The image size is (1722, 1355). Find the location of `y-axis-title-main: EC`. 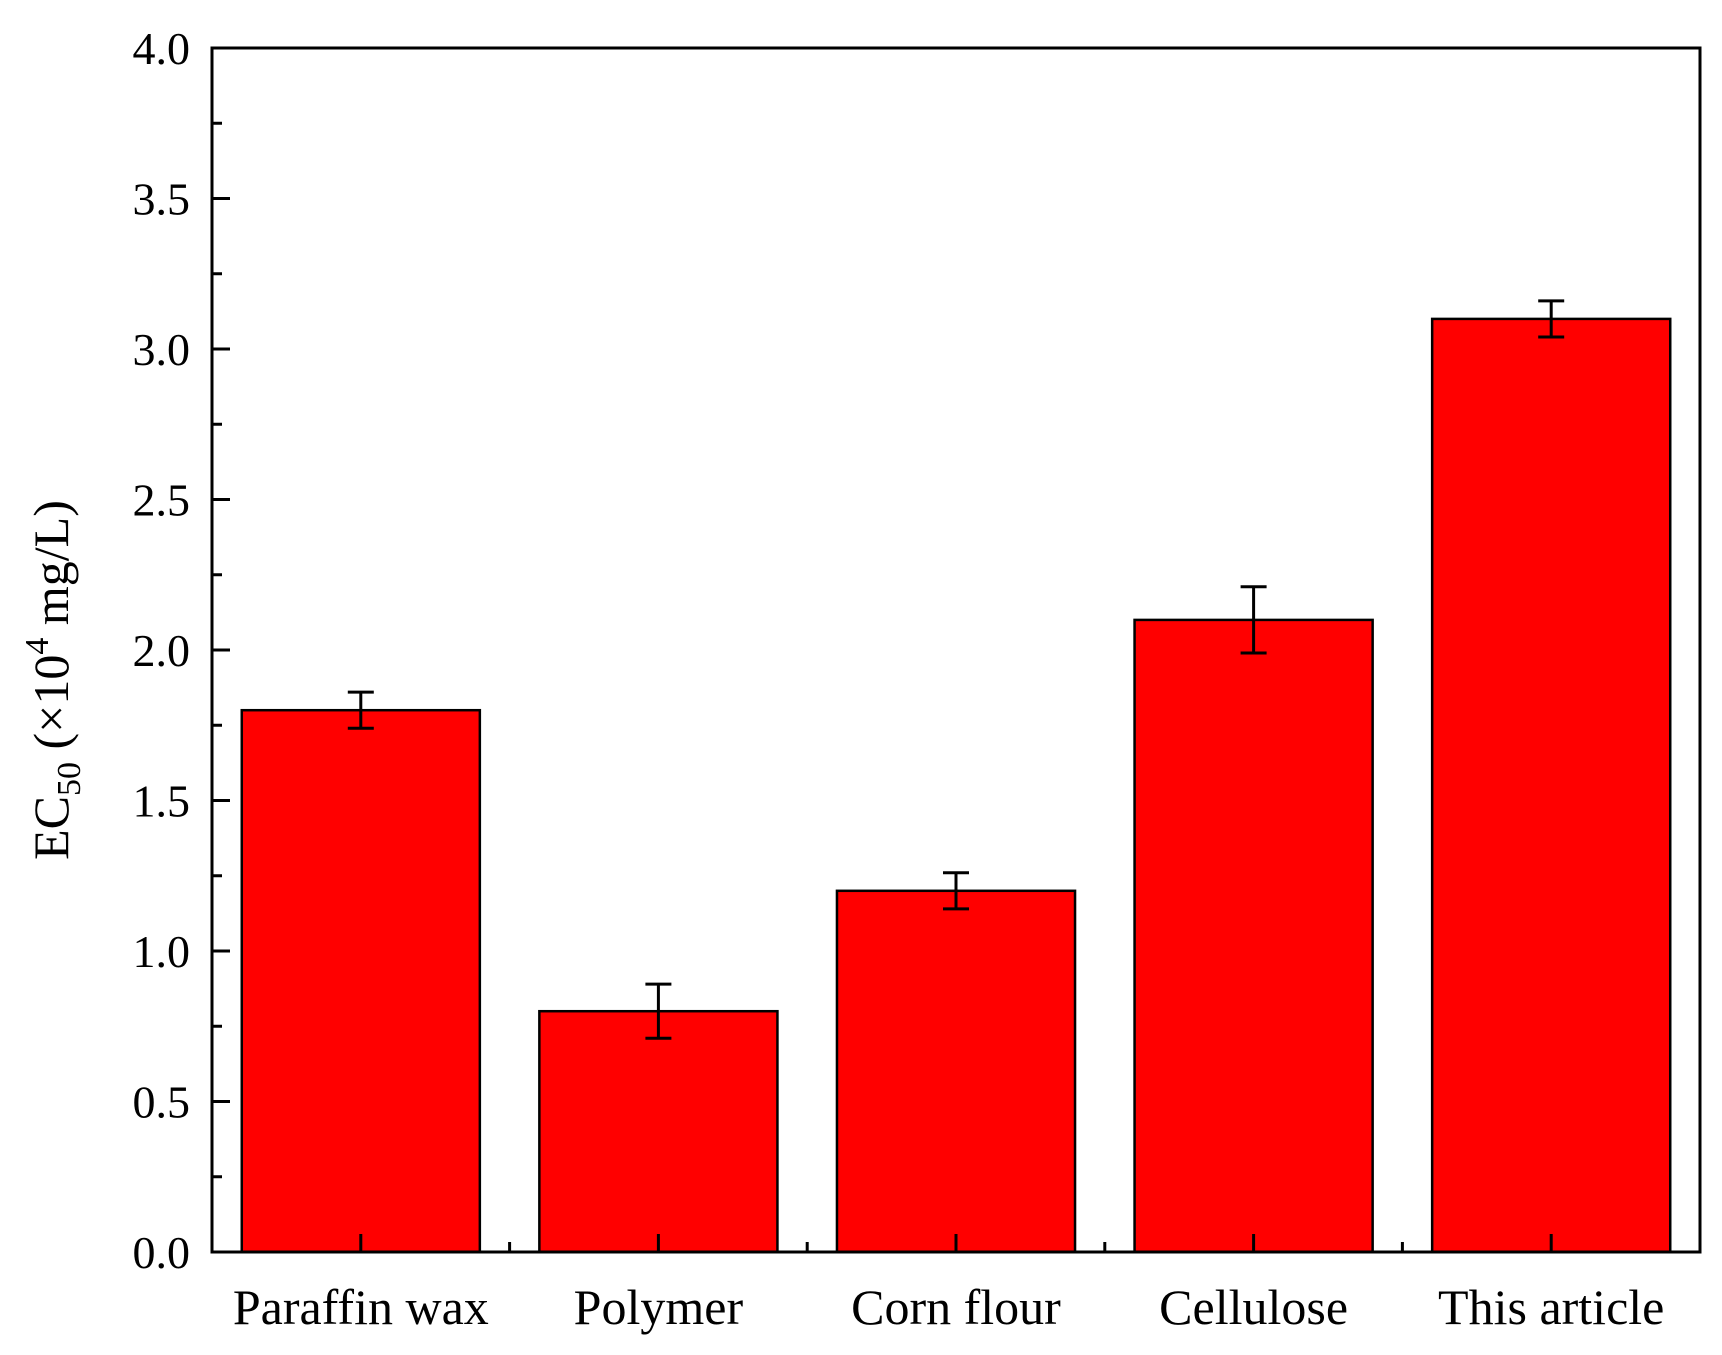

y-axis-title-main: EC is located at coordinates (51, 828).